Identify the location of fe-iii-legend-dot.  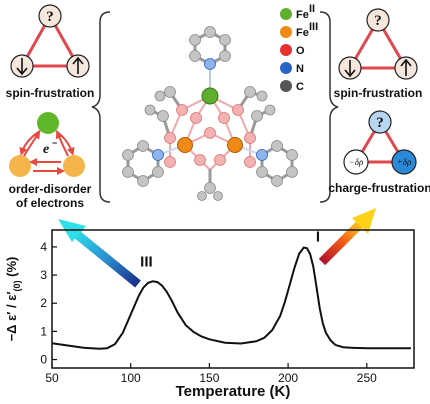
(286, 32).